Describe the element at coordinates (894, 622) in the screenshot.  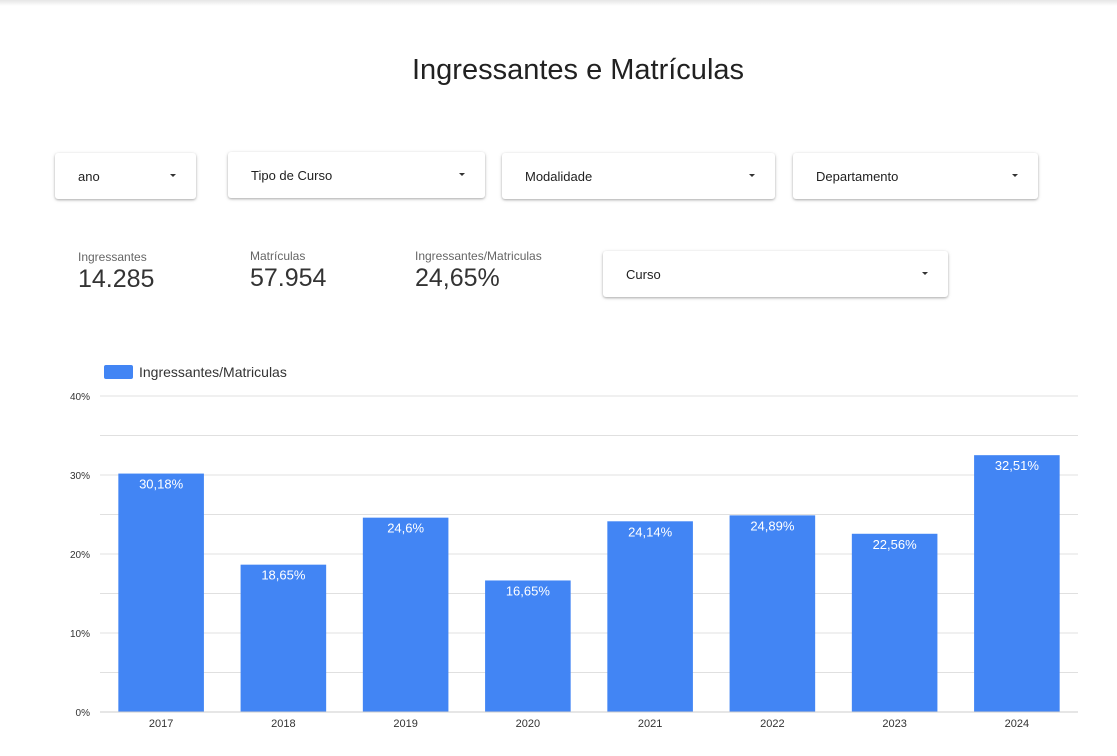
I see `bar-2023` at that location.